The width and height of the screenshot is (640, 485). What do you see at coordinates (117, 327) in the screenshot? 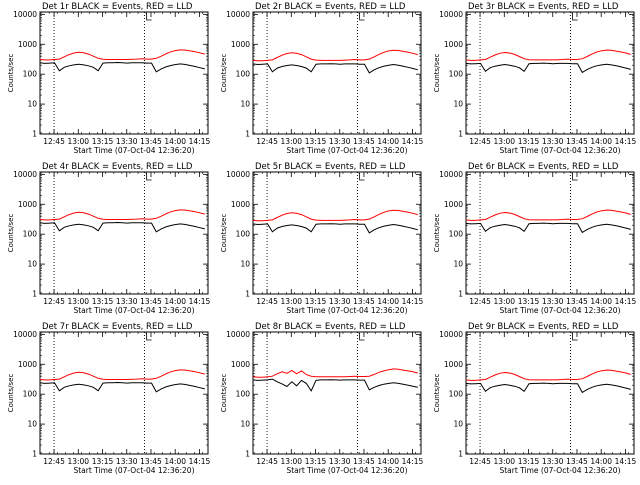
I see `panel-title: Det 7r BLACK = Events, RED = LLD` at bounding box center [117, 327].